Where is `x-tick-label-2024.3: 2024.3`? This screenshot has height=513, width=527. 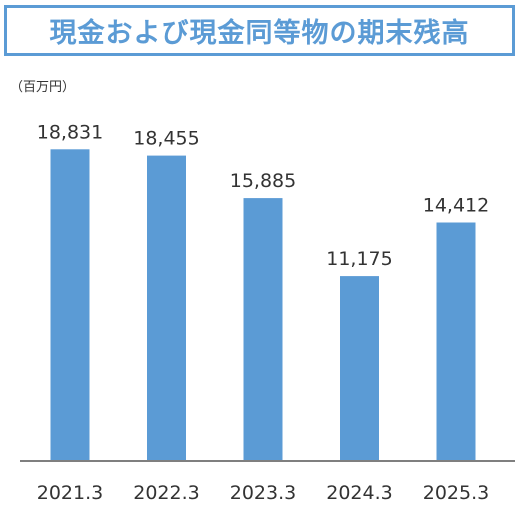
x-tick-label-2024.3: 2024.3 is located at coordinates (359, 493).